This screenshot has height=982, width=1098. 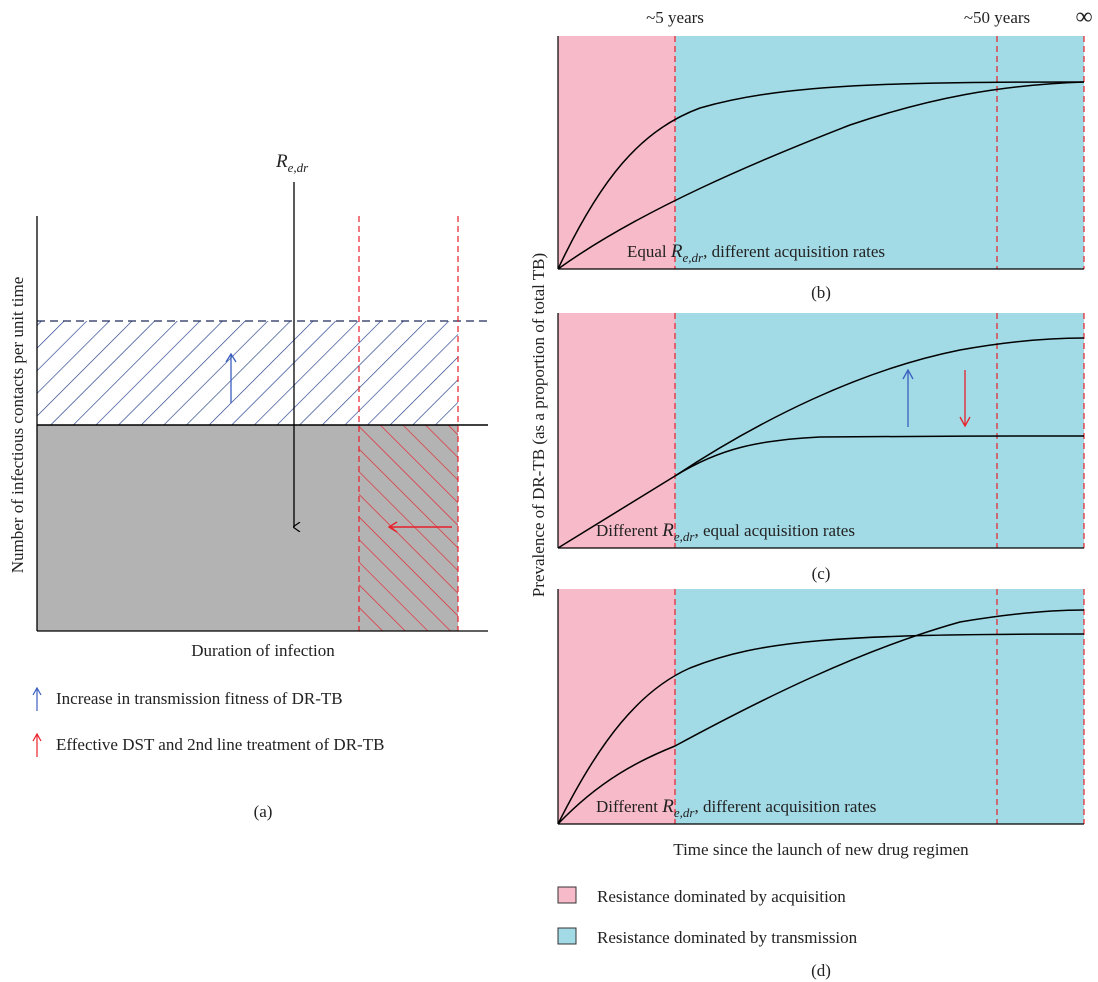 I want to click on panel-b-label: (b), so click(x=821, y=292).